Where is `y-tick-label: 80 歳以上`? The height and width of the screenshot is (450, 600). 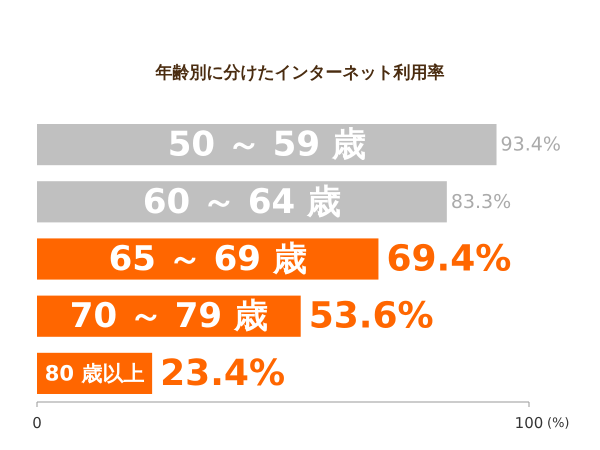
y-tick-label: 80 歳以上 is located at coordinates (94, 373).